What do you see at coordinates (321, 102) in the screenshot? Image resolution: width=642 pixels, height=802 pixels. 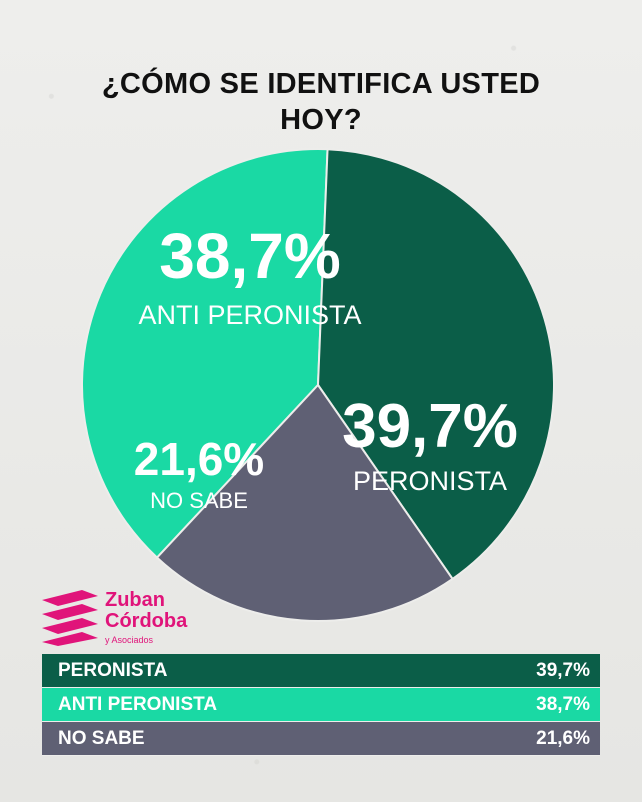 I see `chart-title: ¿CÓMO SE IDENTIFICA USTED HOY?` at bounding box center [321, 102].